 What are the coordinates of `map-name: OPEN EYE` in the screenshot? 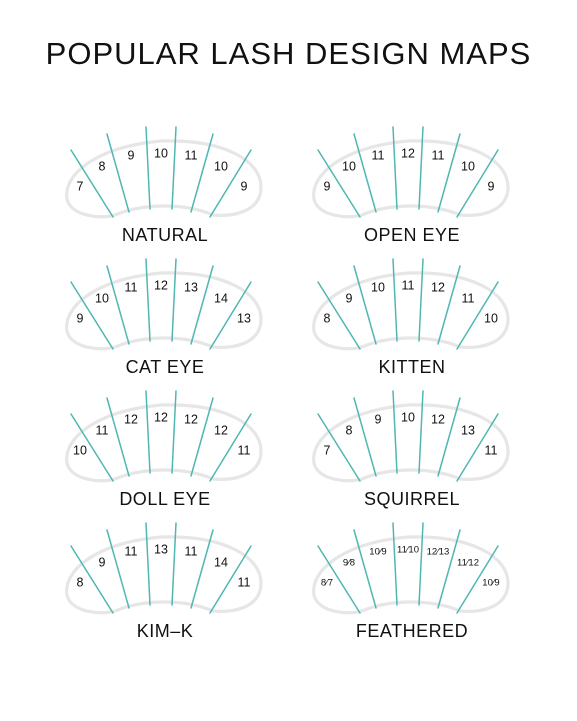 It's located at (412, 235).